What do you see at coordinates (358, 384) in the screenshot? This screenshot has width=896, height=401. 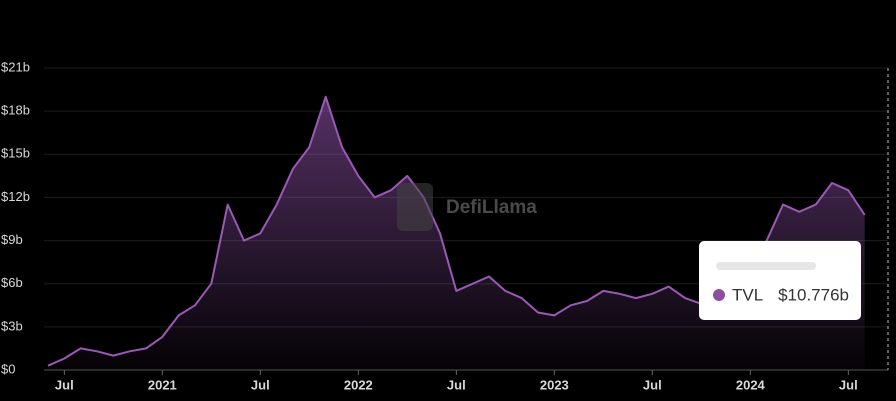 I see `x-tick-label: 2022` at bounding box center [358, 384].